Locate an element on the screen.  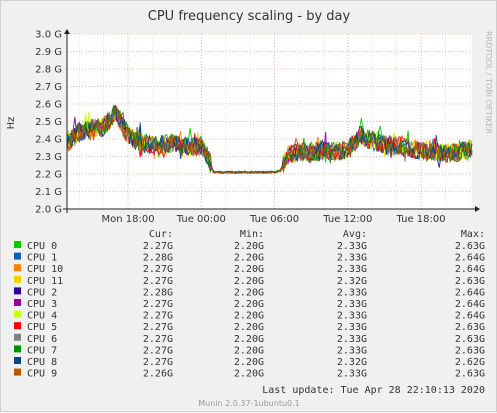
last-update: Last update: Tue Apr 28 22:10:13 2020 is located at coordinates (373, 390).